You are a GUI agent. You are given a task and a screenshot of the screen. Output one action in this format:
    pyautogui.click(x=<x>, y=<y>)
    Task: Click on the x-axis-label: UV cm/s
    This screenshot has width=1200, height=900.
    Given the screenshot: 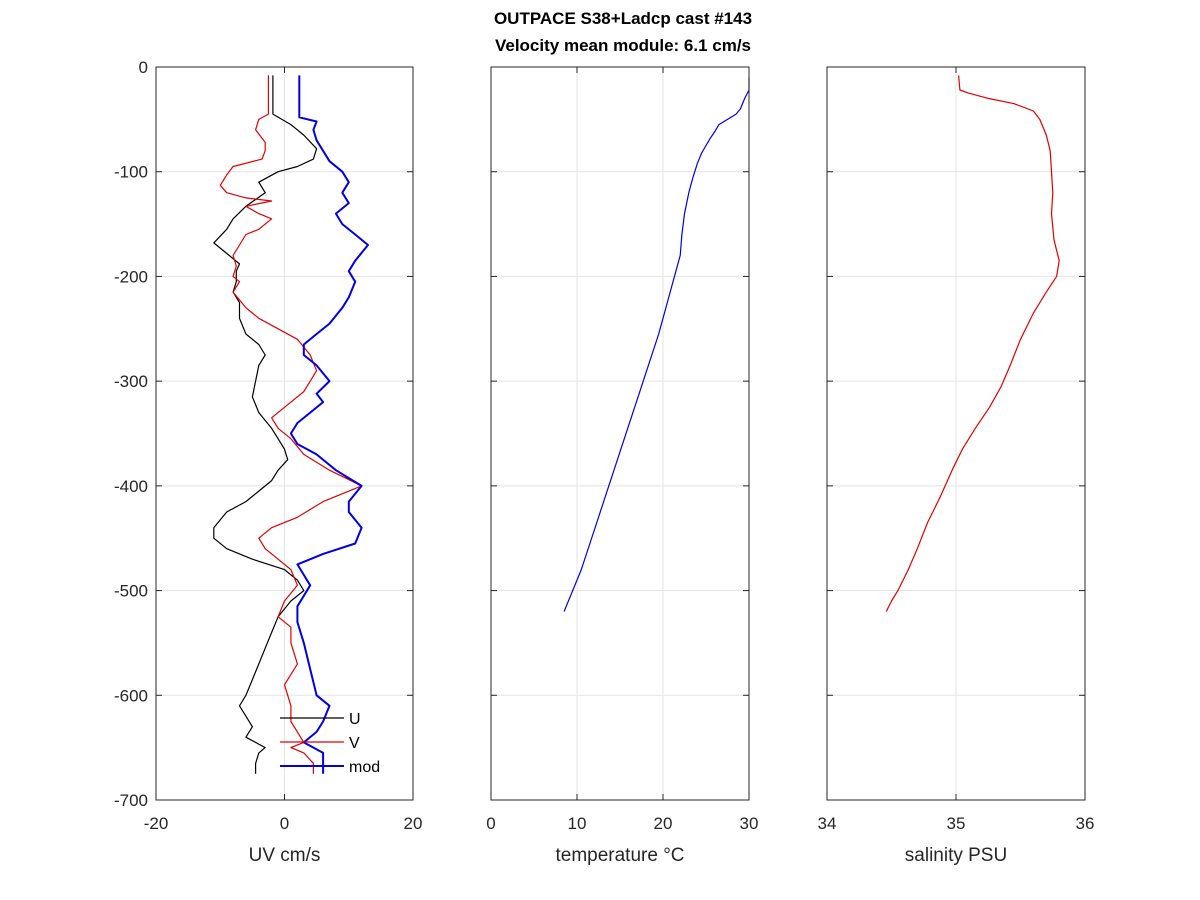 What is the action you would take?
    pyautogui.click(x=285, y=855)
    